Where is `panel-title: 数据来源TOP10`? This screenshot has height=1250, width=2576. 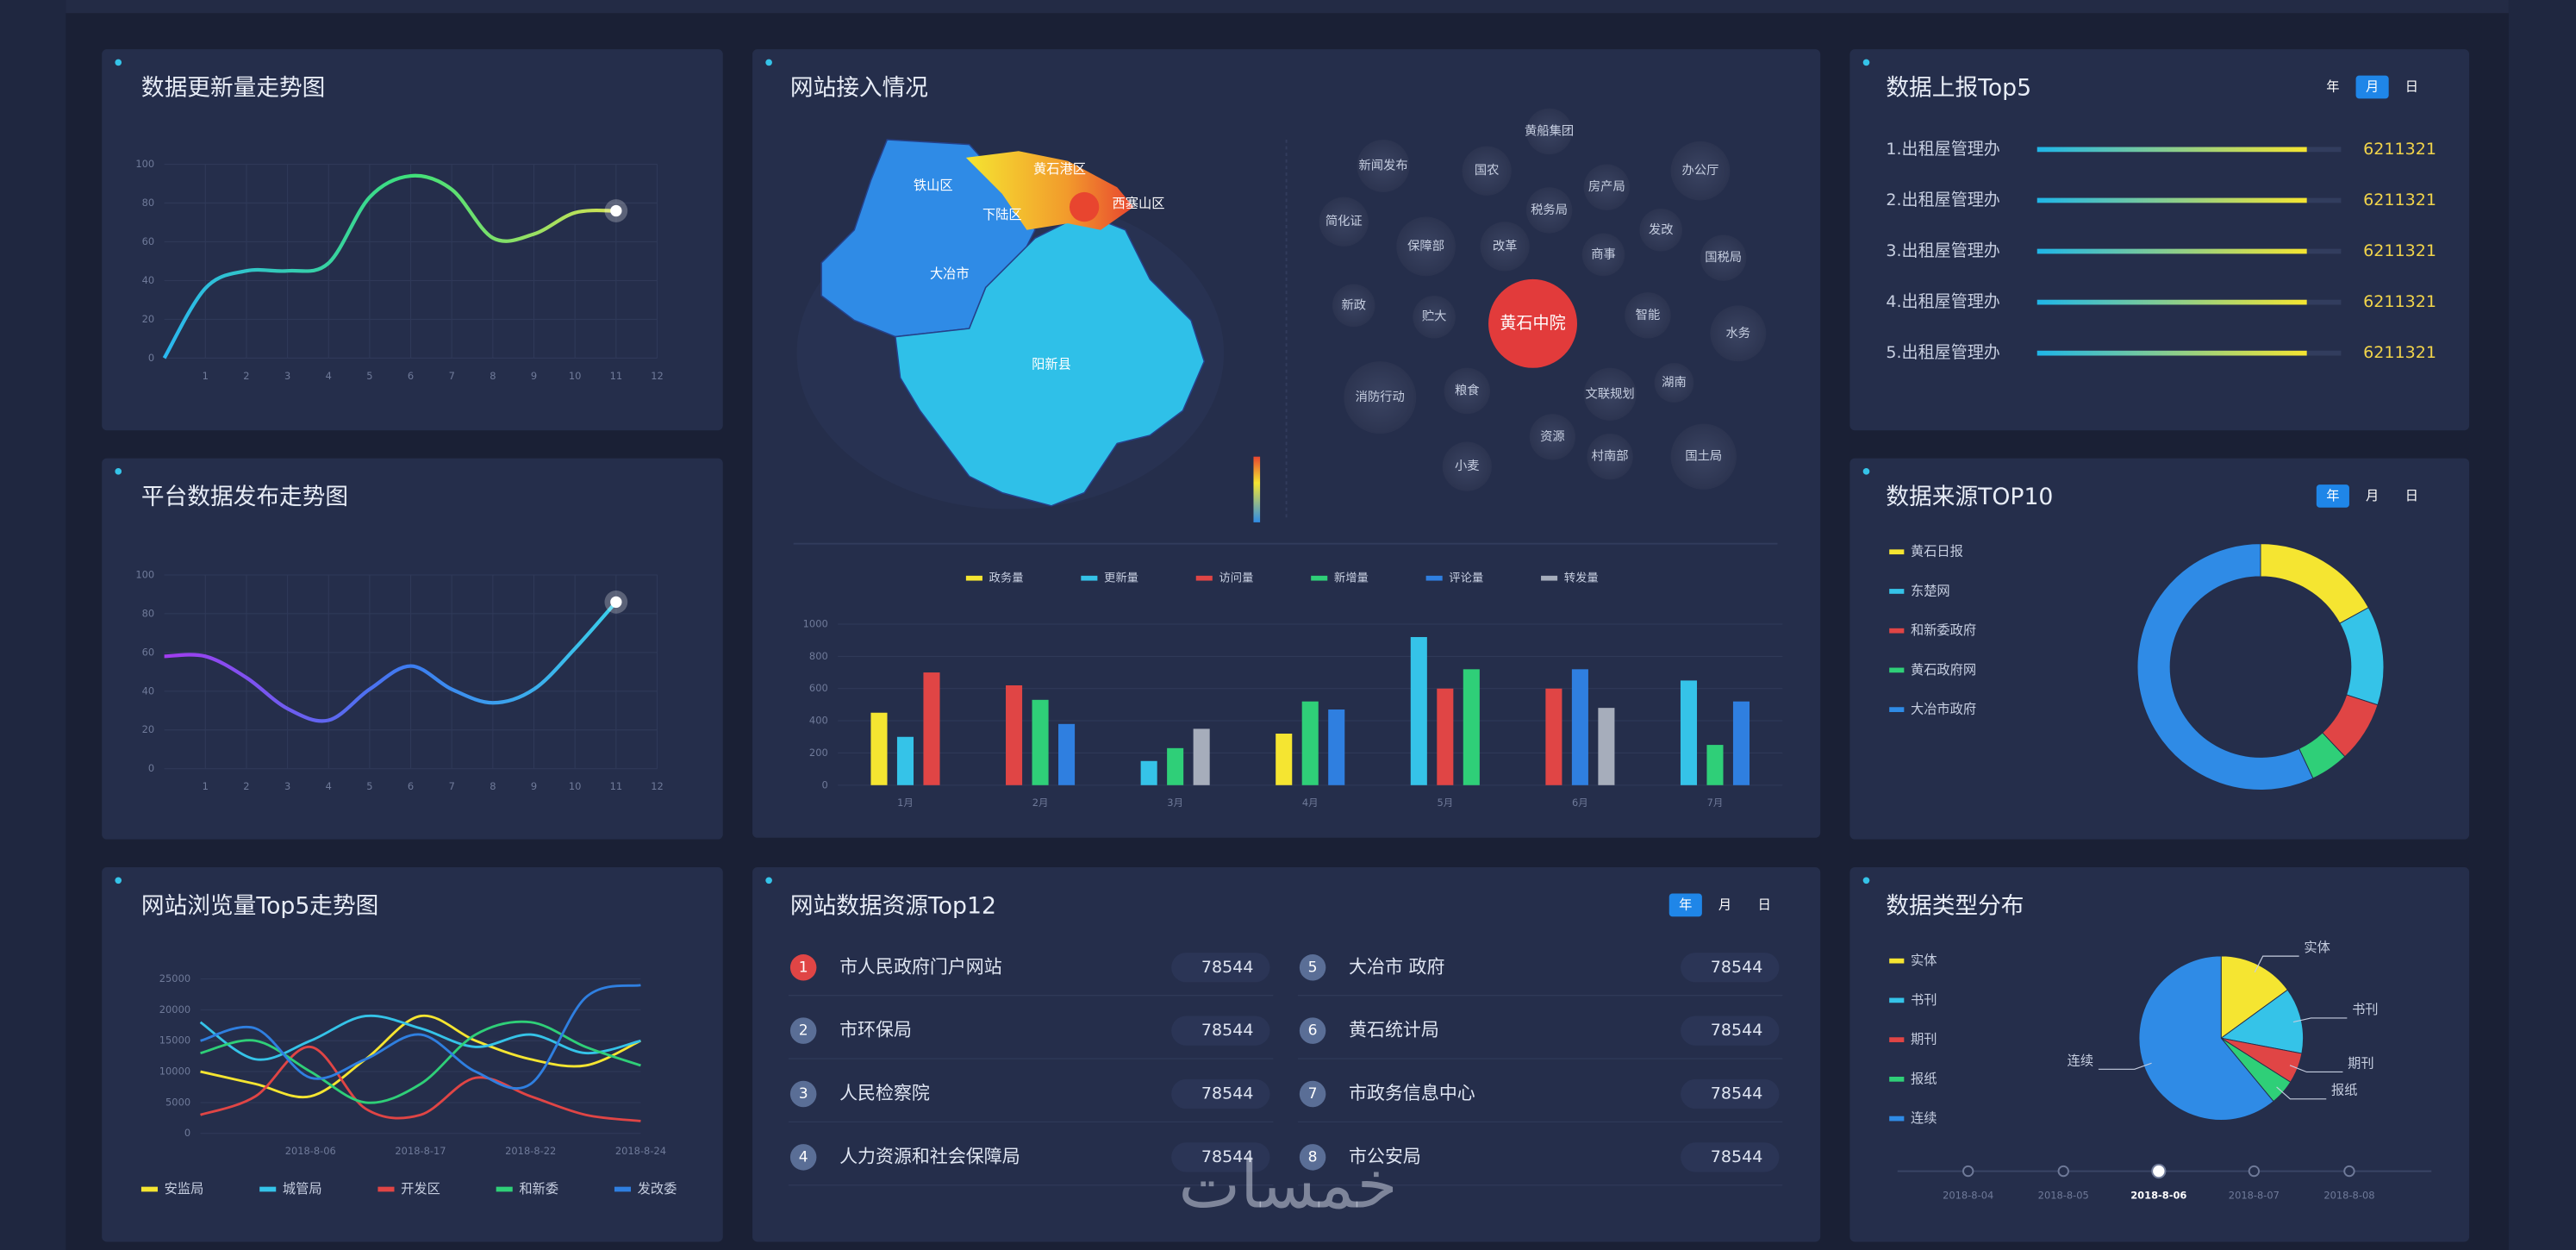
panel-title: 数据来源TOP10 is located at coordinates (1969, 497).